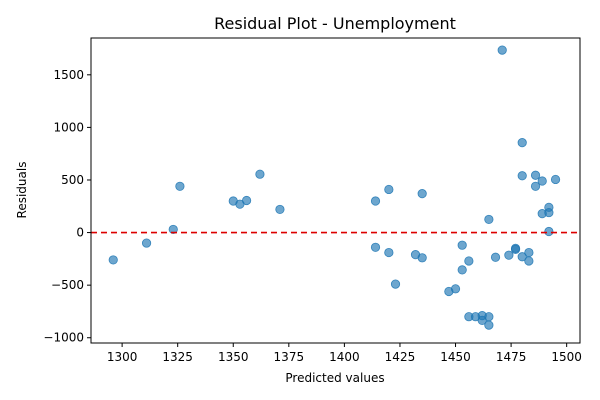  Describe the element at coordinates (177, 357) in the screenshot. I see `x-tick-label: 1325` at that location.